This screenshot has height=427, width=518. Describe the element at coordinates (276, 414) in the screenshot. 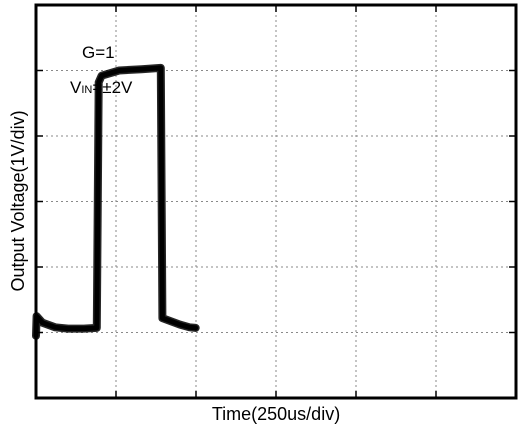

I see `x-axis-label: Time(250us/div)` at that location.